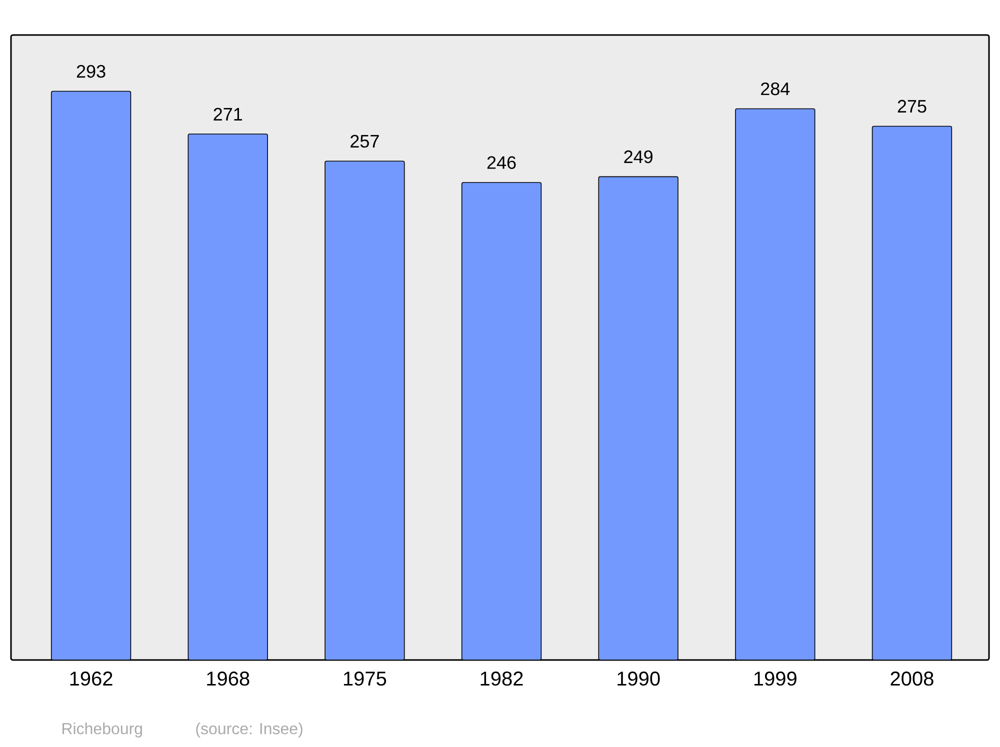 This screenshot has width=1000, height=747. Describe the element at coordinates (91, 679) in the screenshot. I see `x-tick-label: 1962` at that location.